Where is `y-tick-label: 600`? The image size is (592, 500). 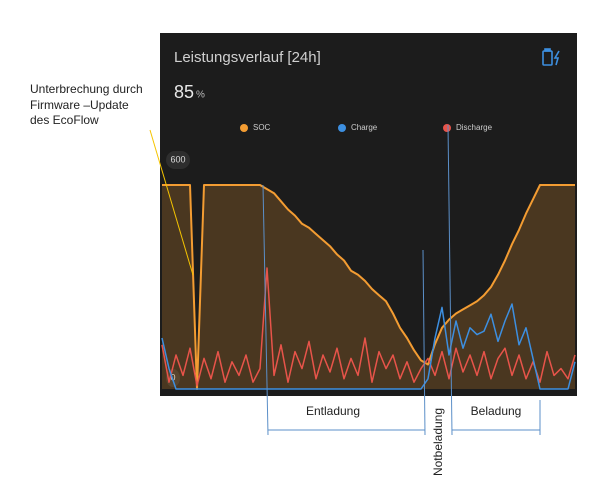 y-tick-label: 600 is located at coordinates (177, 159).